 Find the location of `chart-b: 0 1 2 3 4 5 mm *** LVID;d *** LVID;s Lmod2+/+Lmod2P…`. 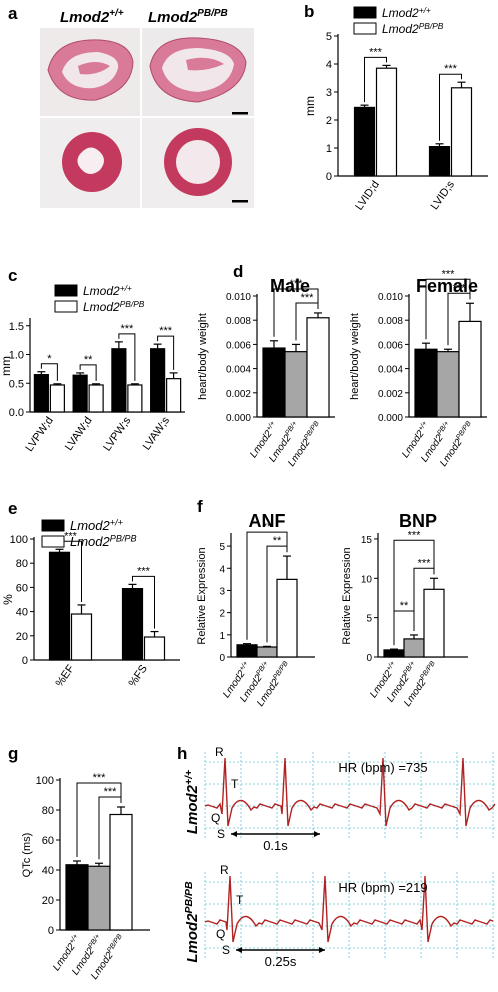

chart-b: 0 1 2 3 4 5 mm *** LVID;d *** LVID;s Lmod2+/+Lmod2P… is located at coordinates (395, 107).